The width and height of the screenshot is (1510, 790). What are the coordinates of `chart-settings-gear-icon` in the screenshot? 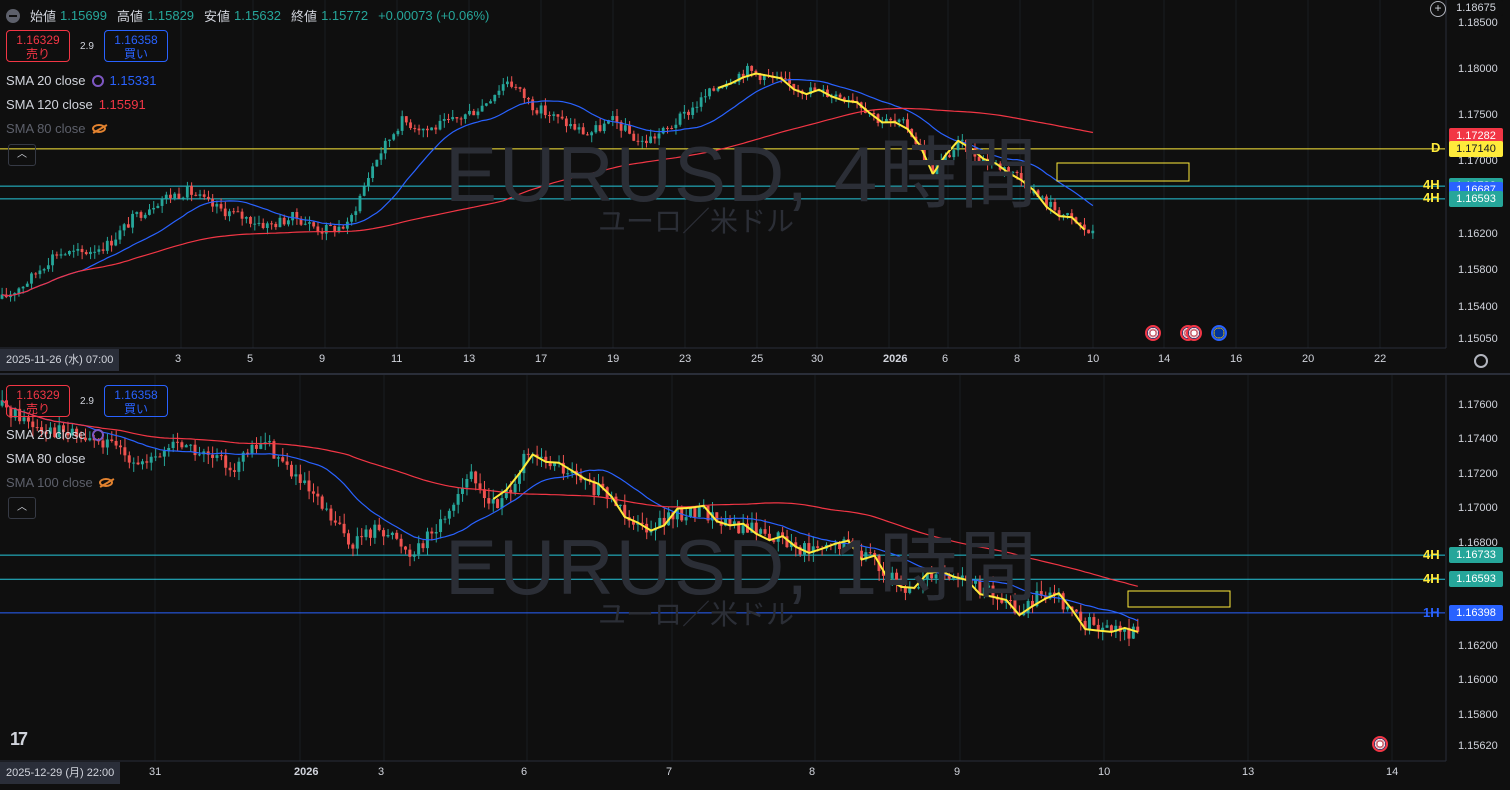 It's located at (1481, 361).